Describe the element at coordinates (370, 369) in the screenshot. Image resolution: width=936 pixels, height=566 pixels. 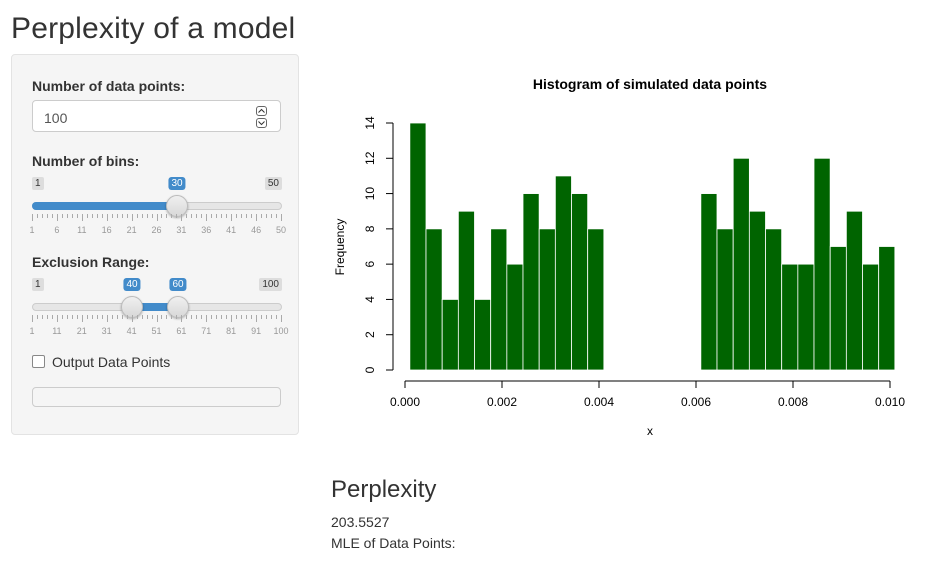
I see `y-tick-label: 0` at that location.